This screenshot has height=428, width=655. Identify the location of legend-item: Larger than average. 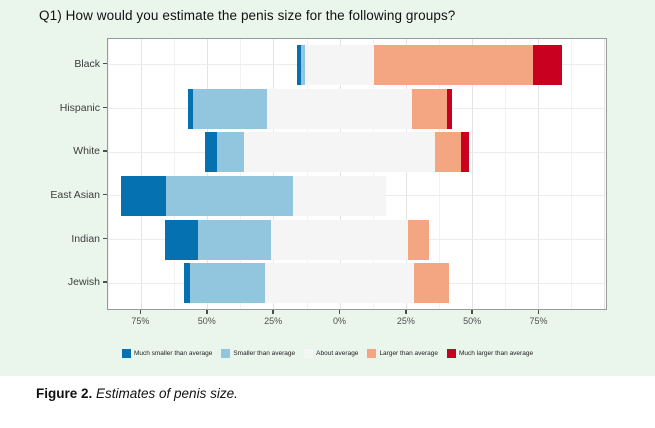
(402, 353).